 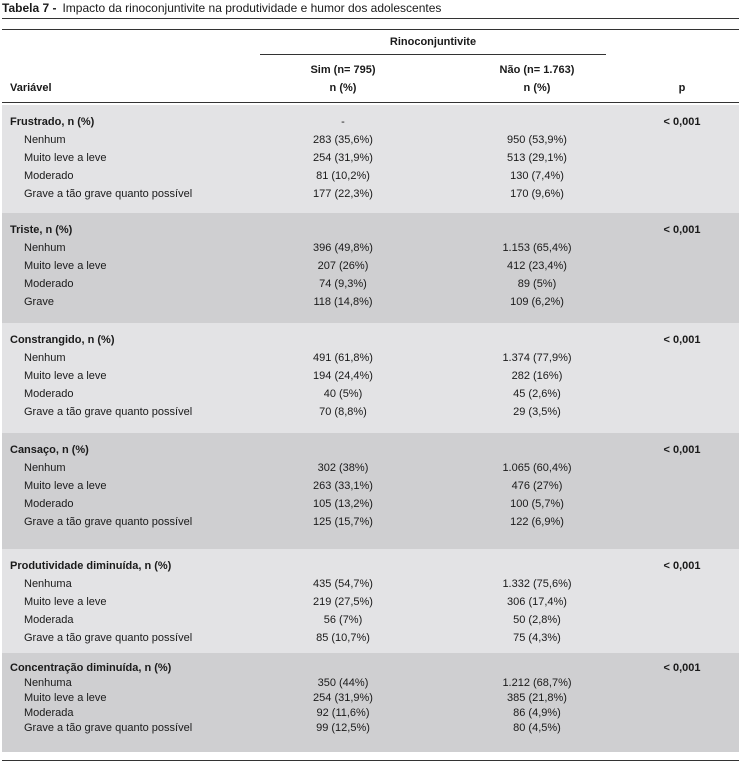 What do you see at coordinates (52, 122) in the screenshot?
I see `group-label: Frustrado, n (%)` at bounding box center [52, 122].